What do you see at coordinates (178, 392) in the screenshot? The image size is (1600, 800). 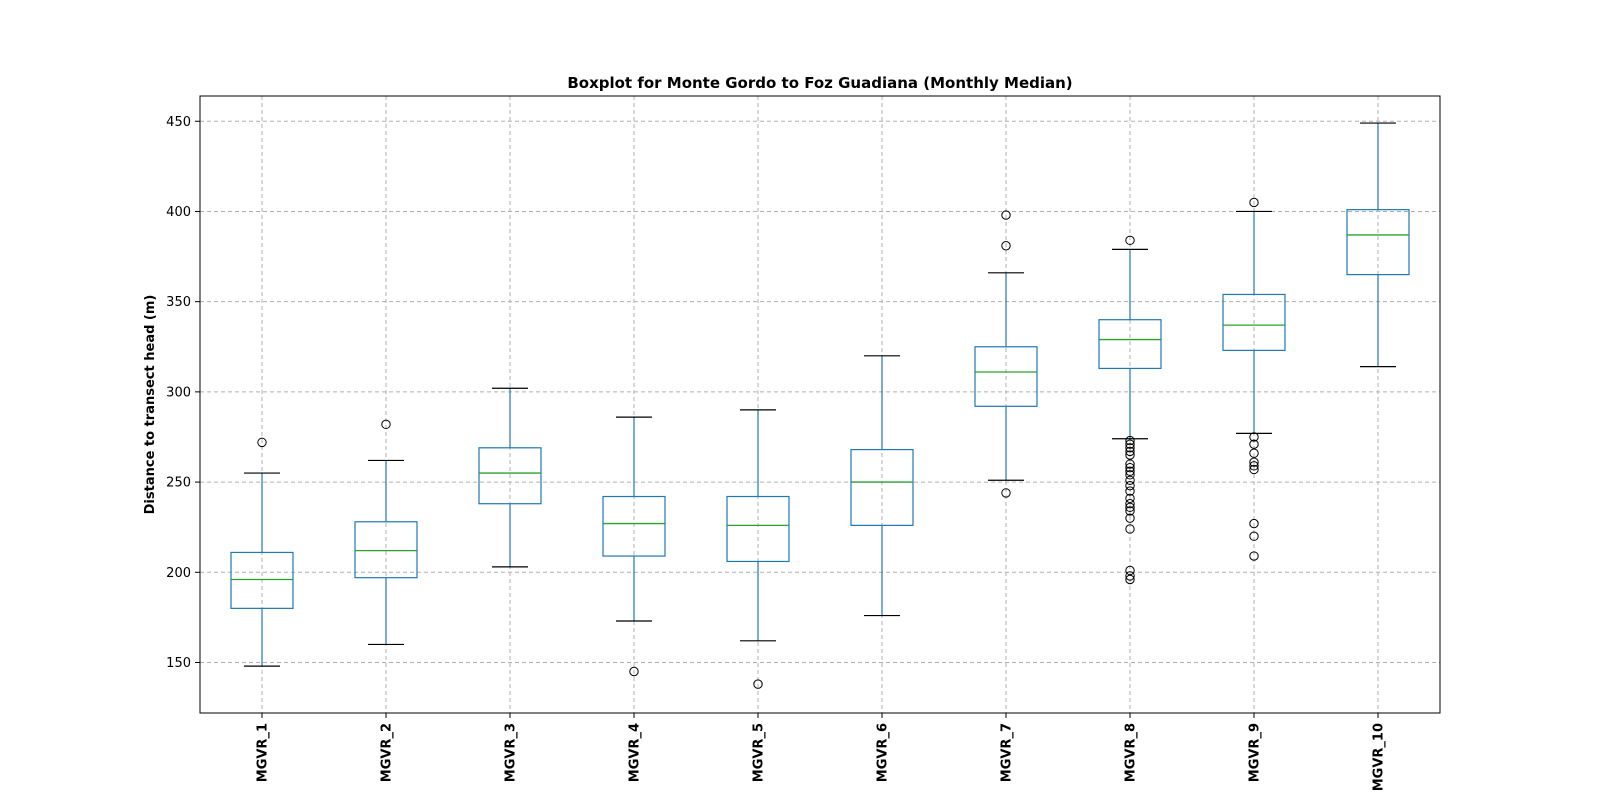 I see `y-tick-label: 300` at bounding box center [178, 392].